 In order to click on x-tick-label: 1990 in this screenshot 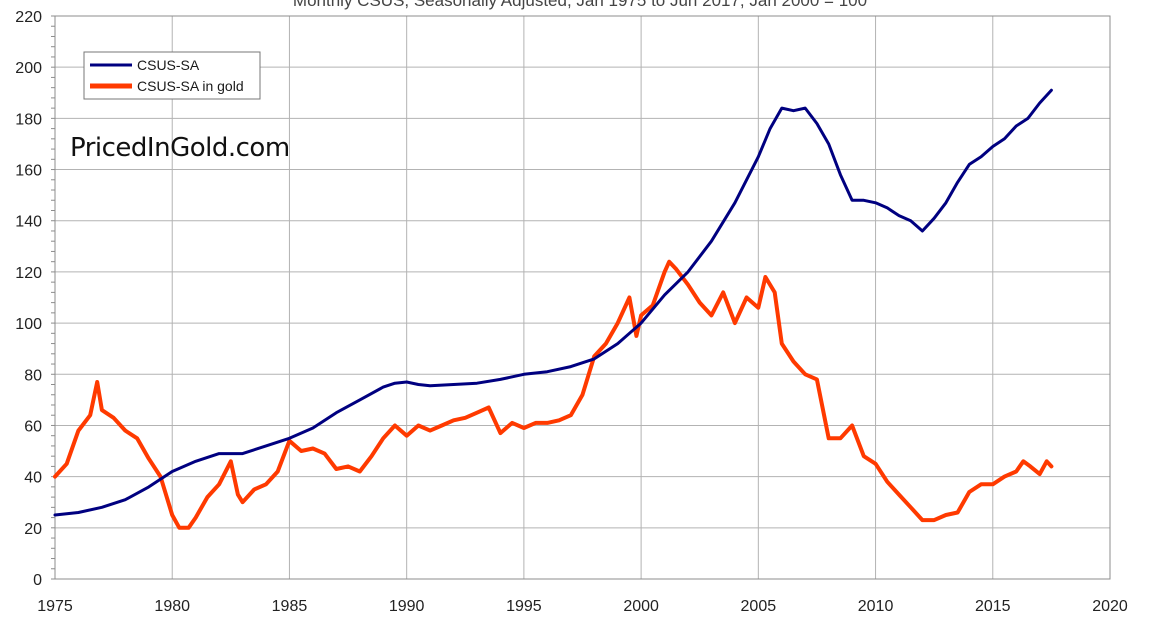, I will do `click(407, 606)`.